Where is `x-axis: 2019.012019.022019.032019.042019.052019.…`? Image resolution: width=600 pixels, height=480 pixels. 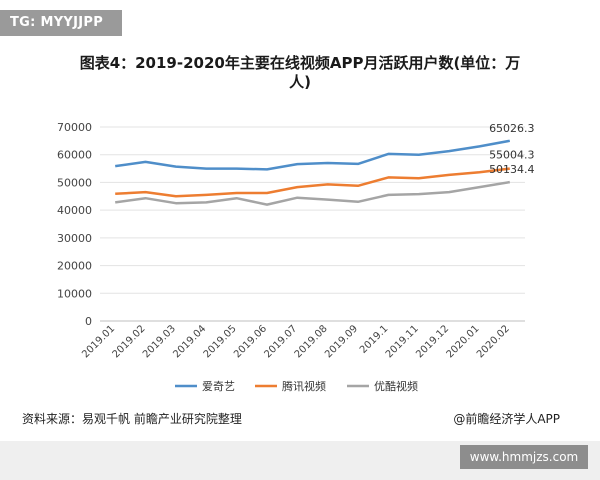
x-axis: 2019.012019.022019.032019.042019.052019.… is located at coordinates (296, 341).